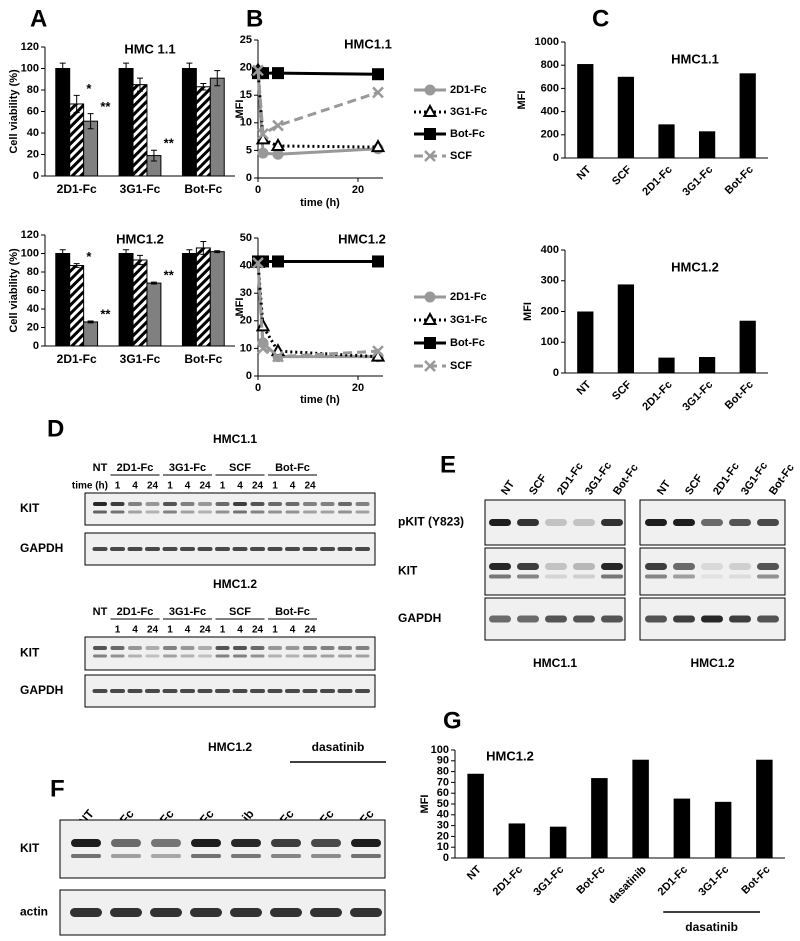  Describe the element at coordinates (555, 663) in the screenshot. I see `cell-line-label: HMC1.1` at that location.